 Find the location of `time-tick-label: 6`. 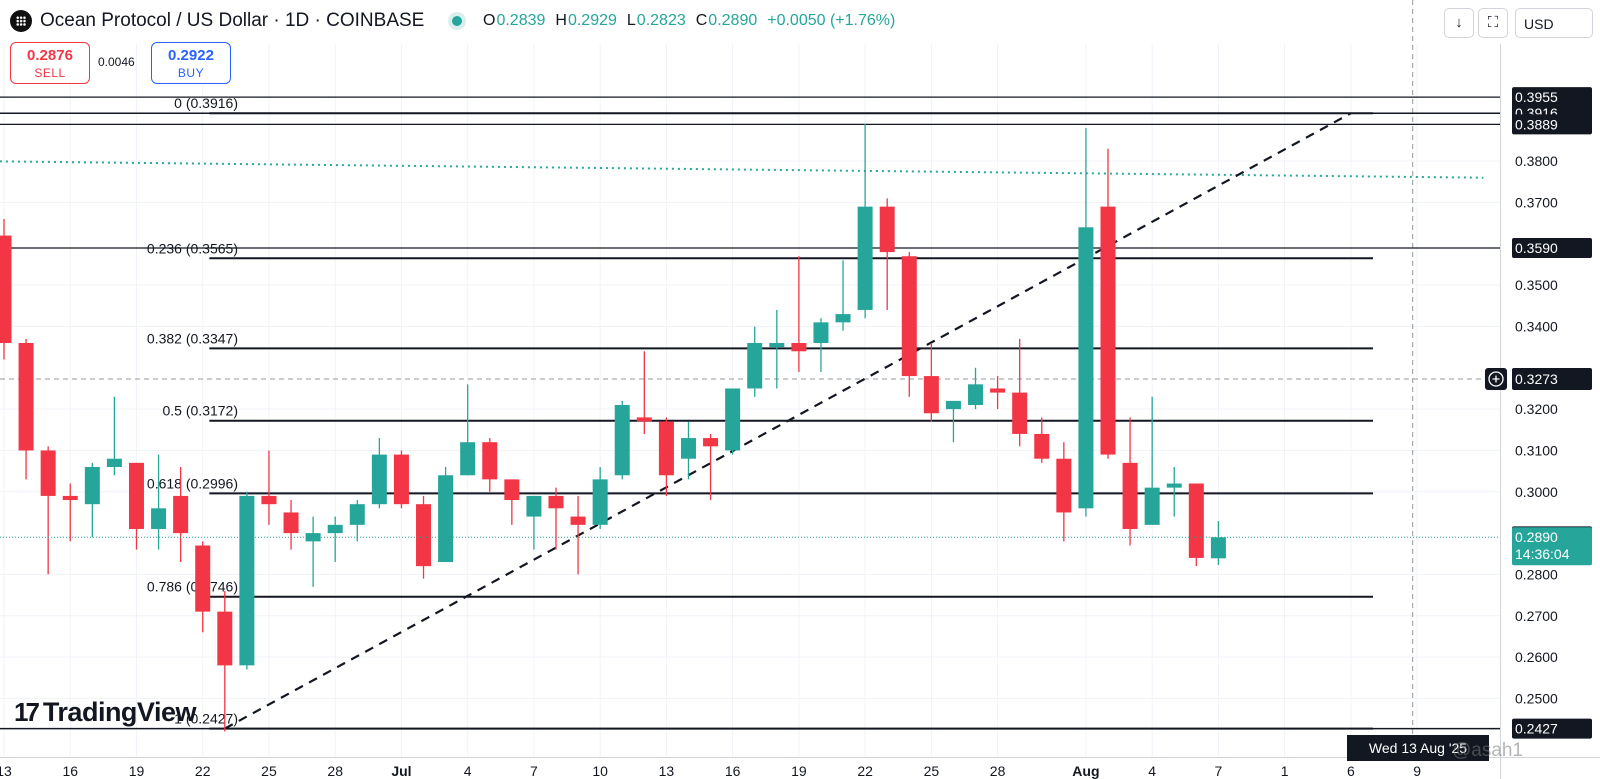

time-tick-label: 6 is located at coordinates (1351, 771).